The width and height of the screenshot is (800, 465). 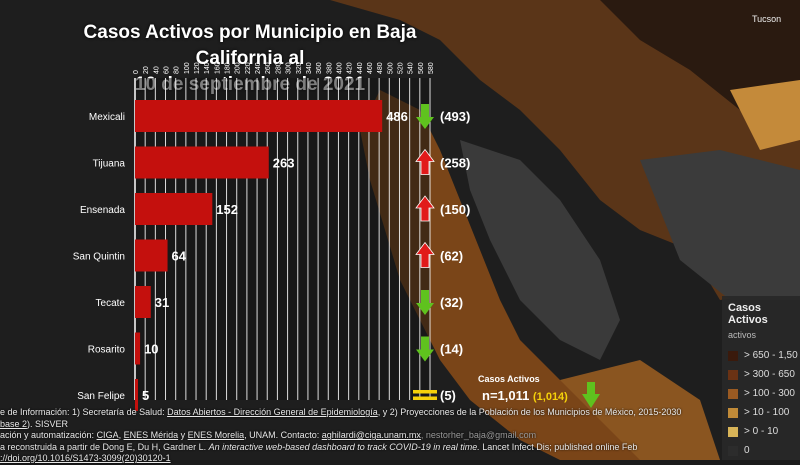 What do you see at coordinates (400, 68) in the screenshot?
I see `x-tick-label: 520` at bounding box center [400, 68].